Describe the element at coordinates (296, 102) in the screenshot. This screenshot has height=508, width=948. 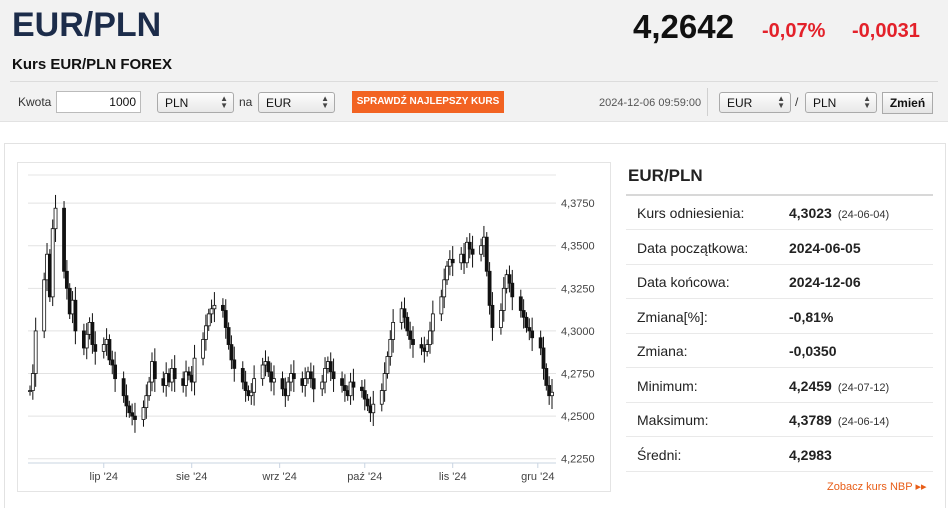
I see `to-currency-select: EUR ▲ ▼` at that location.